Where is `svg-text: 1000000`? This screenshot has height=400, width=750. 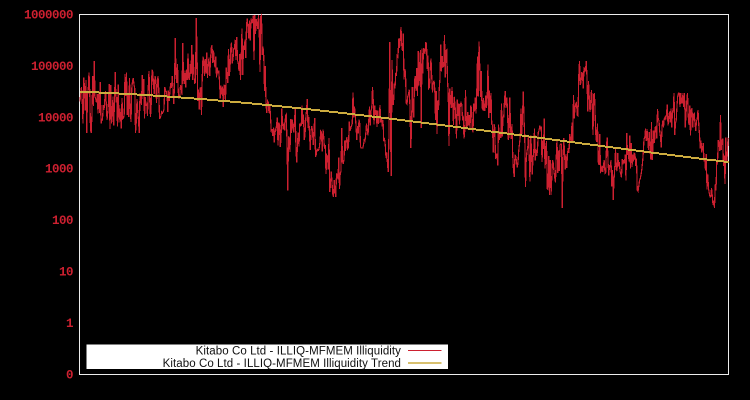
svg-text: 1000000 is located at coordinates (48, 15).